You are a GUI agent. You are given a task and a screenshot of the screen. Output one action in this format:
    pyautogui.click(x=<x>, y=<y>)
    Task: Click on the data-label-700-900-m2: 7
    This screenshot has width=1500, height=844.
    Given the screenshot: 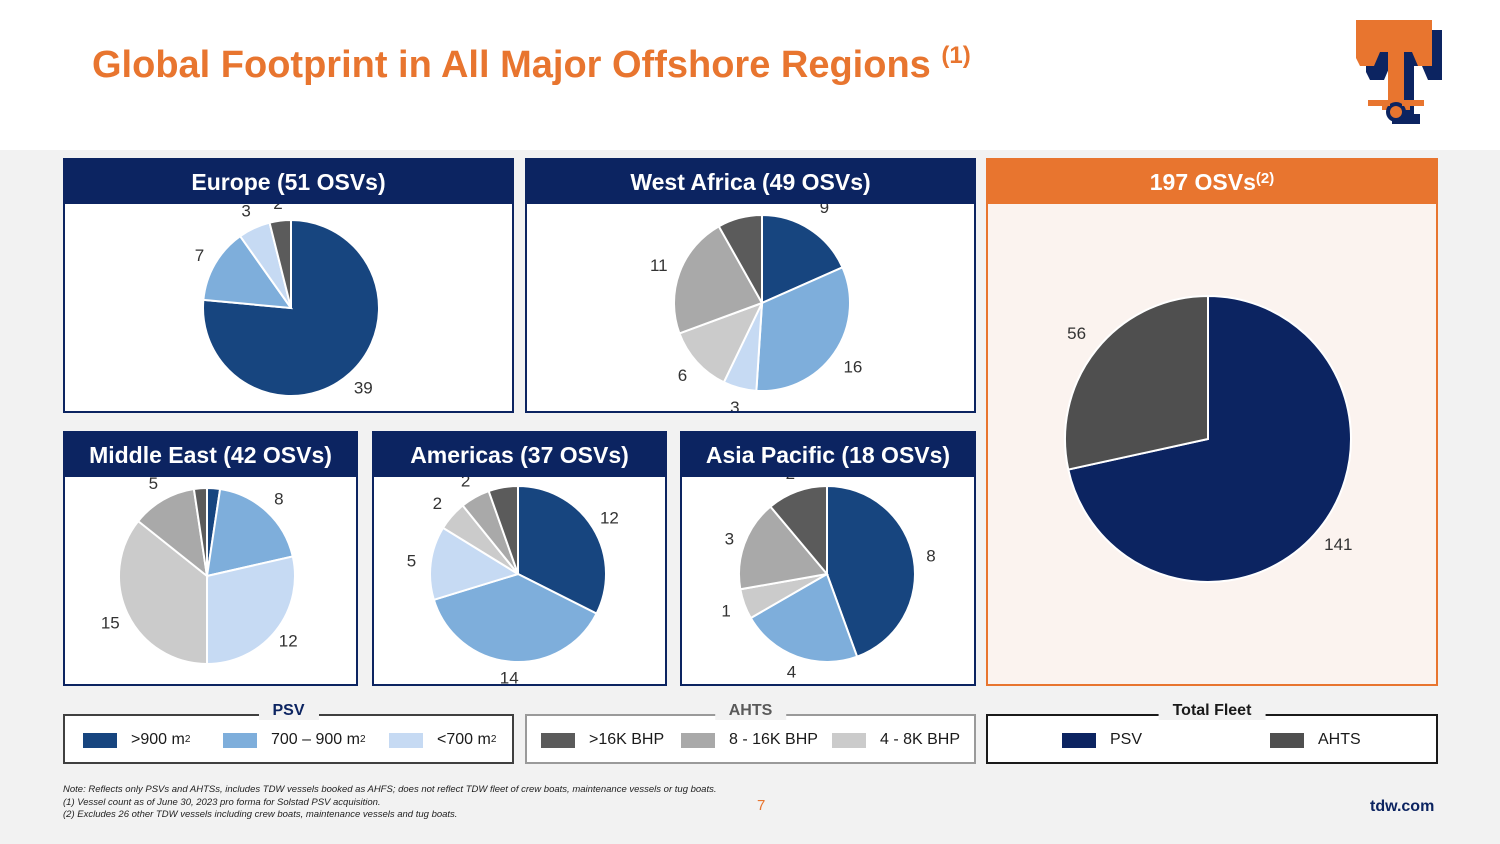 What is the action you would take?
    pyautogui.click(x=199, y=255)
    